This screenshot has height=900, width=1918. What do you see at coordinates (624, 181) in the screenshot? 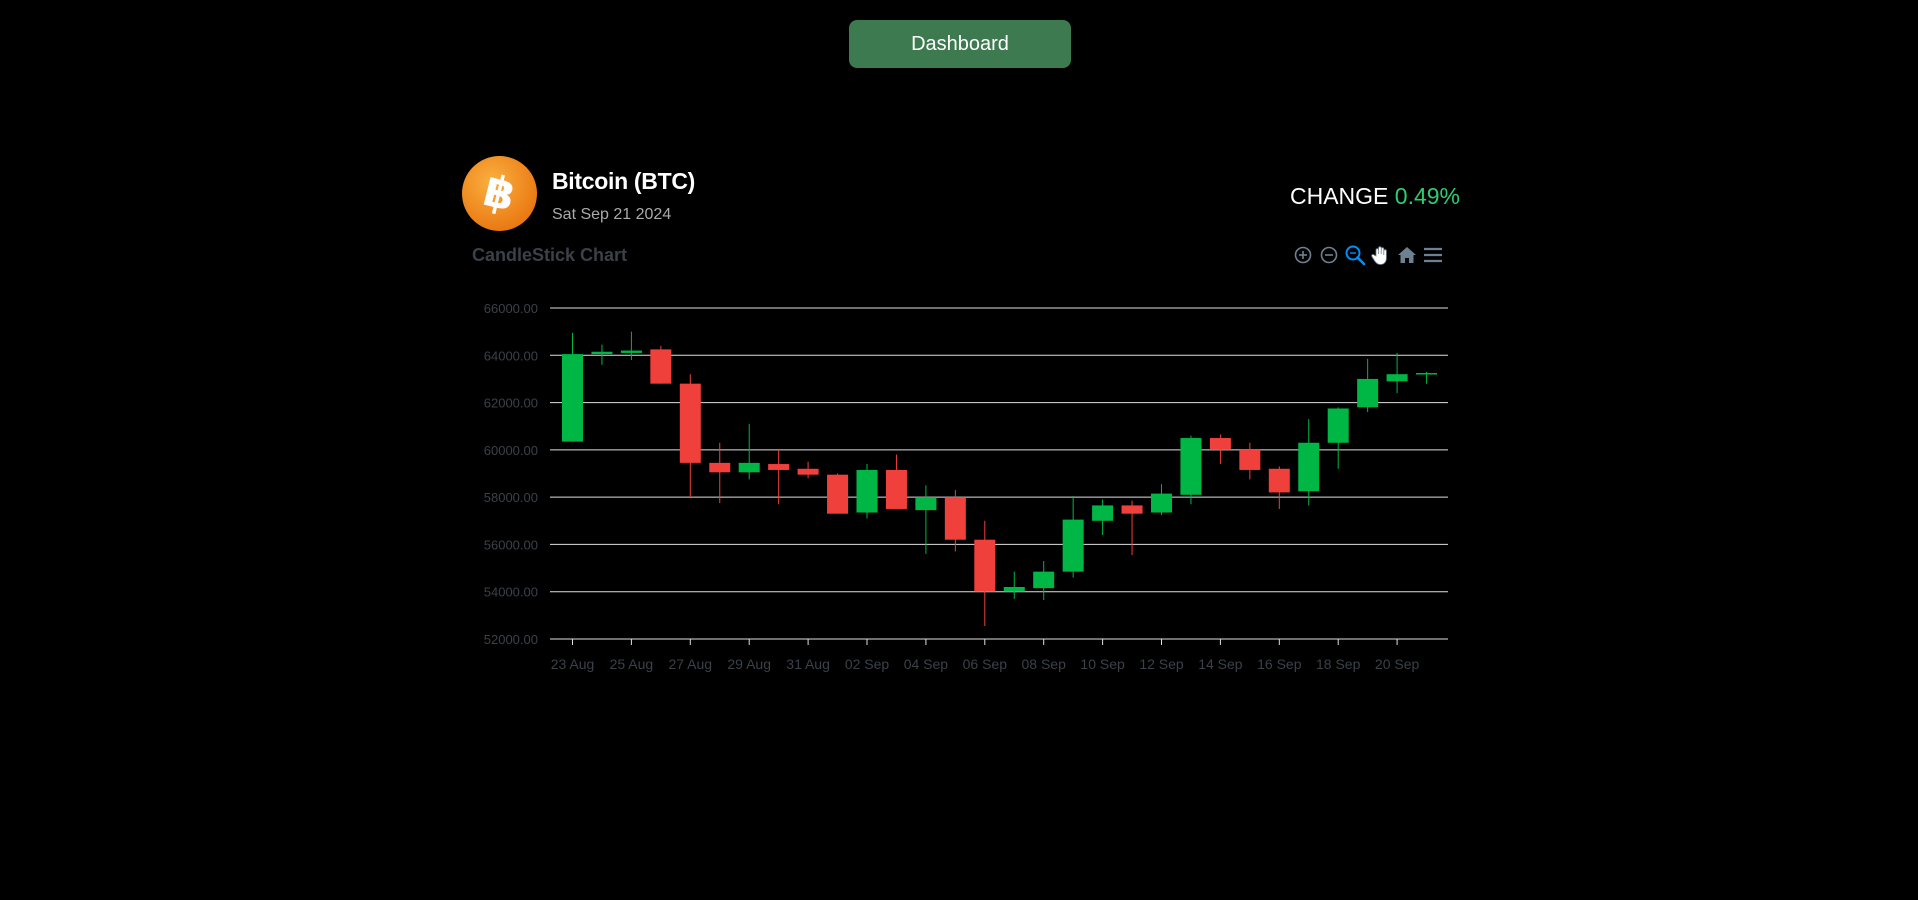
I see `coin-name: Bitcoin (BTC)` at bounding box center [624, 181].